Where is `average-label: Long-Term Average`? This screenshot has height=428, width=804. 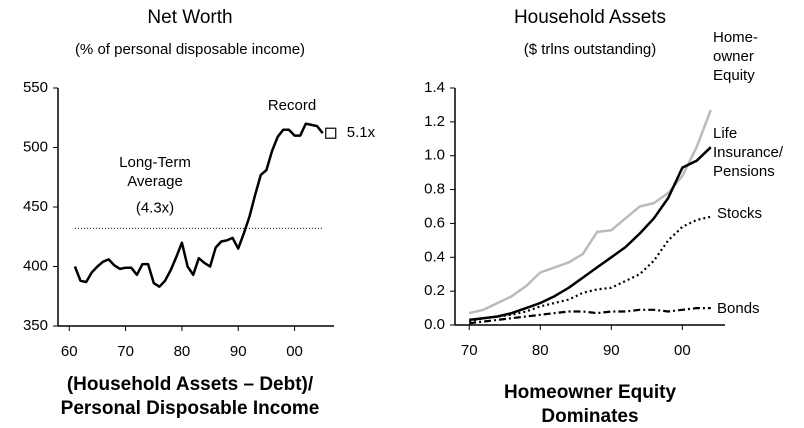
average-label: Long-Term Average is located at coordinates (155, 172).